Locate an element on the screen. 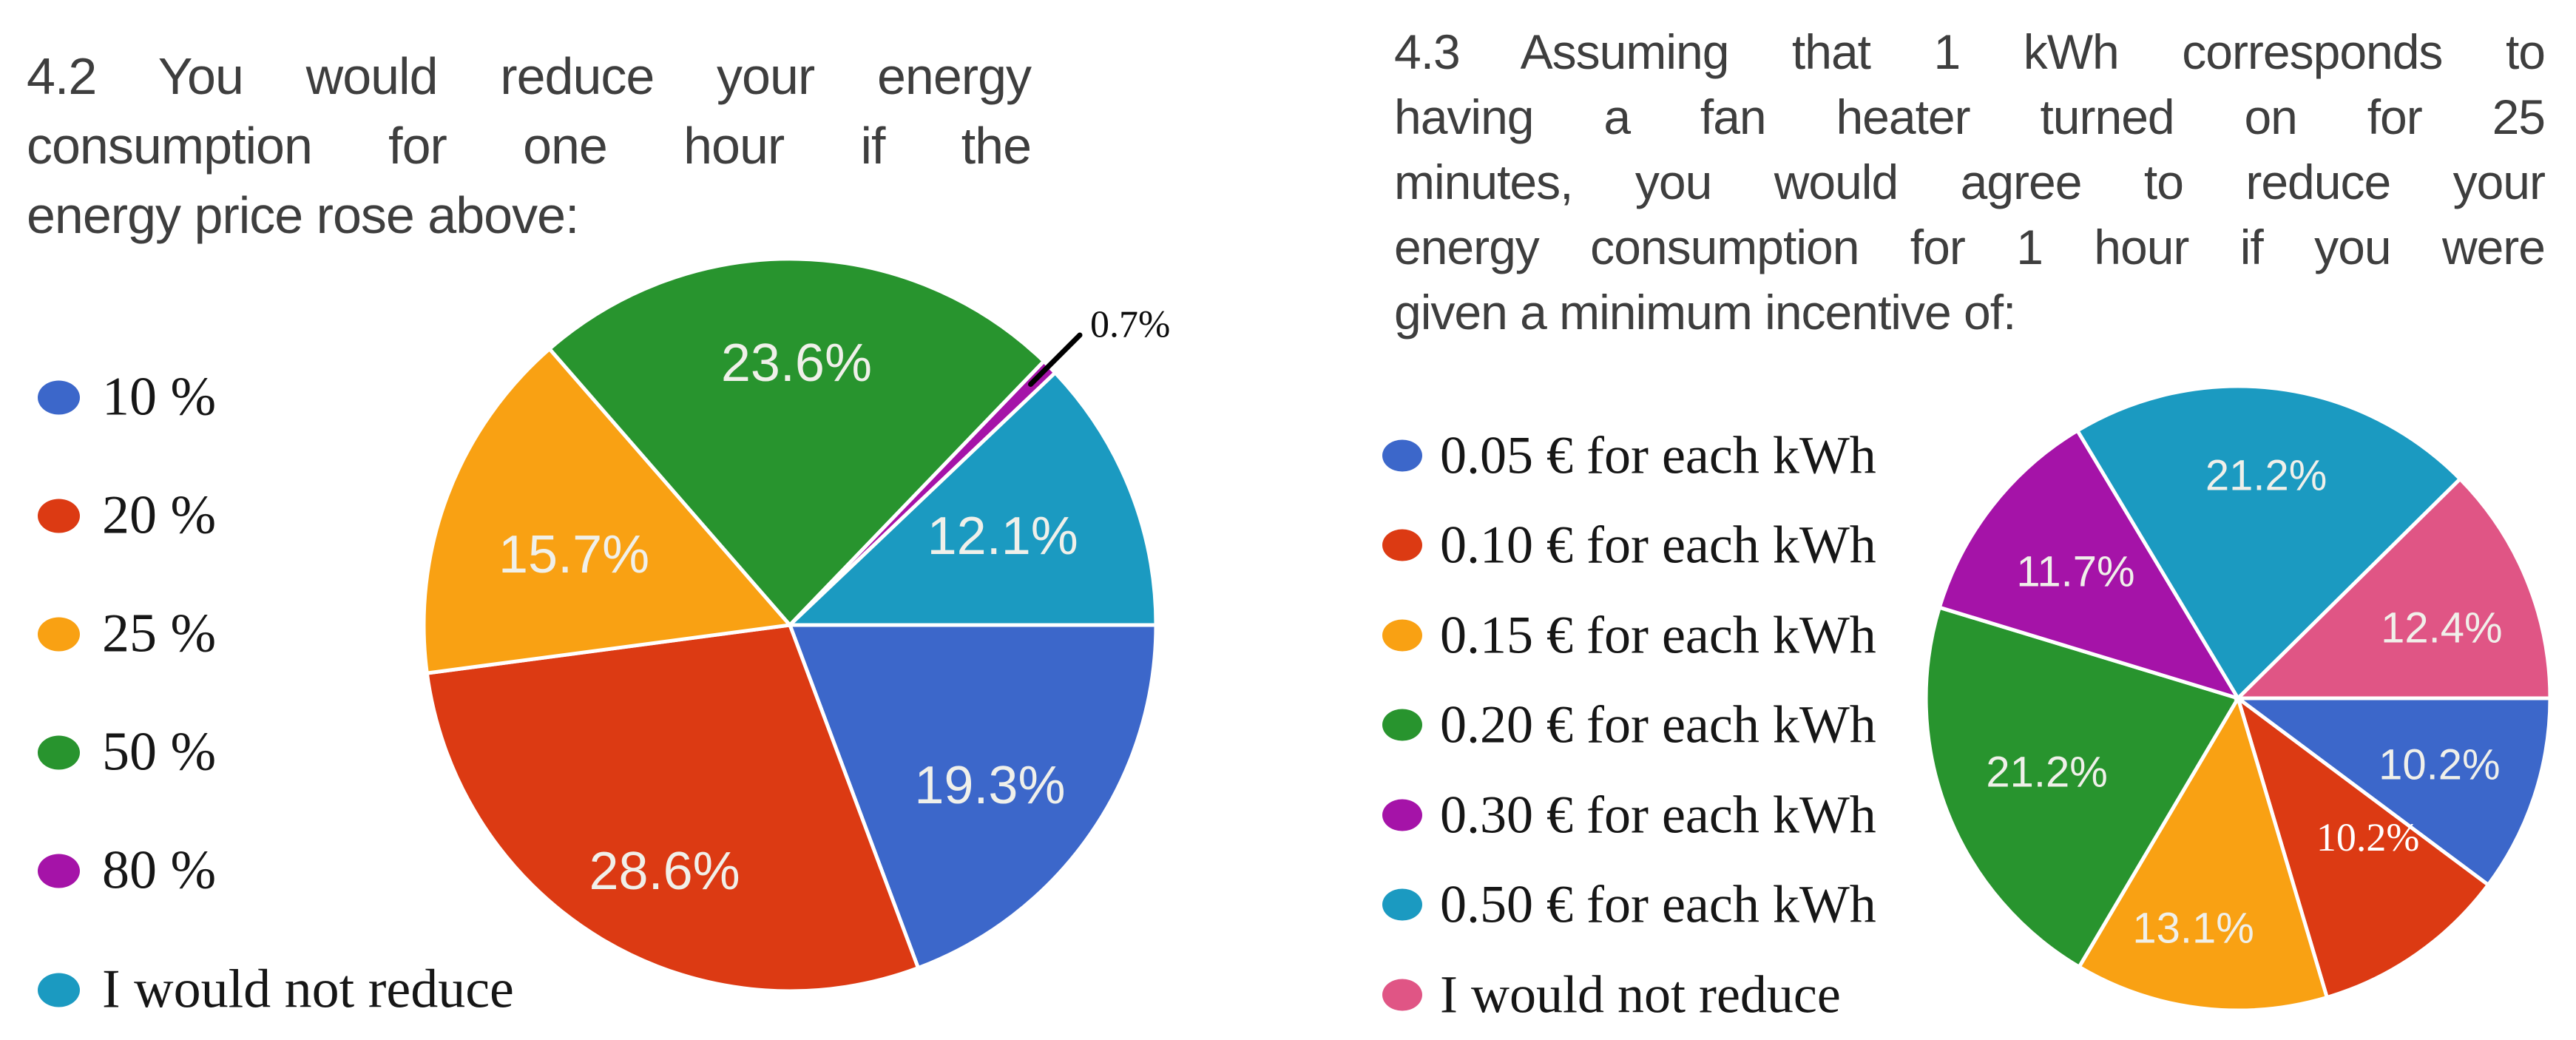 The width and height of the screenshot is (2576, 1040). pie-svg is located at coordinates (2238, 698).